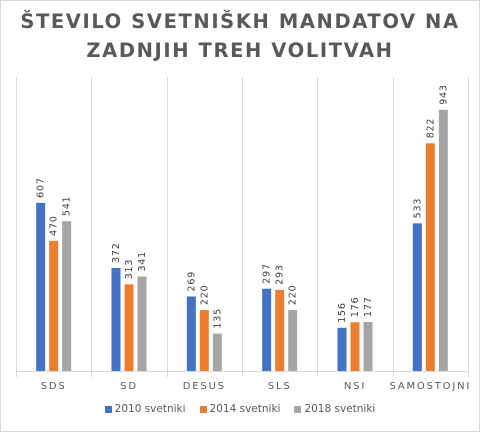  What do you see at coordinates (129, 386) in the screenshot?
I see `category-label: SD` at bounding box center [129, 386].